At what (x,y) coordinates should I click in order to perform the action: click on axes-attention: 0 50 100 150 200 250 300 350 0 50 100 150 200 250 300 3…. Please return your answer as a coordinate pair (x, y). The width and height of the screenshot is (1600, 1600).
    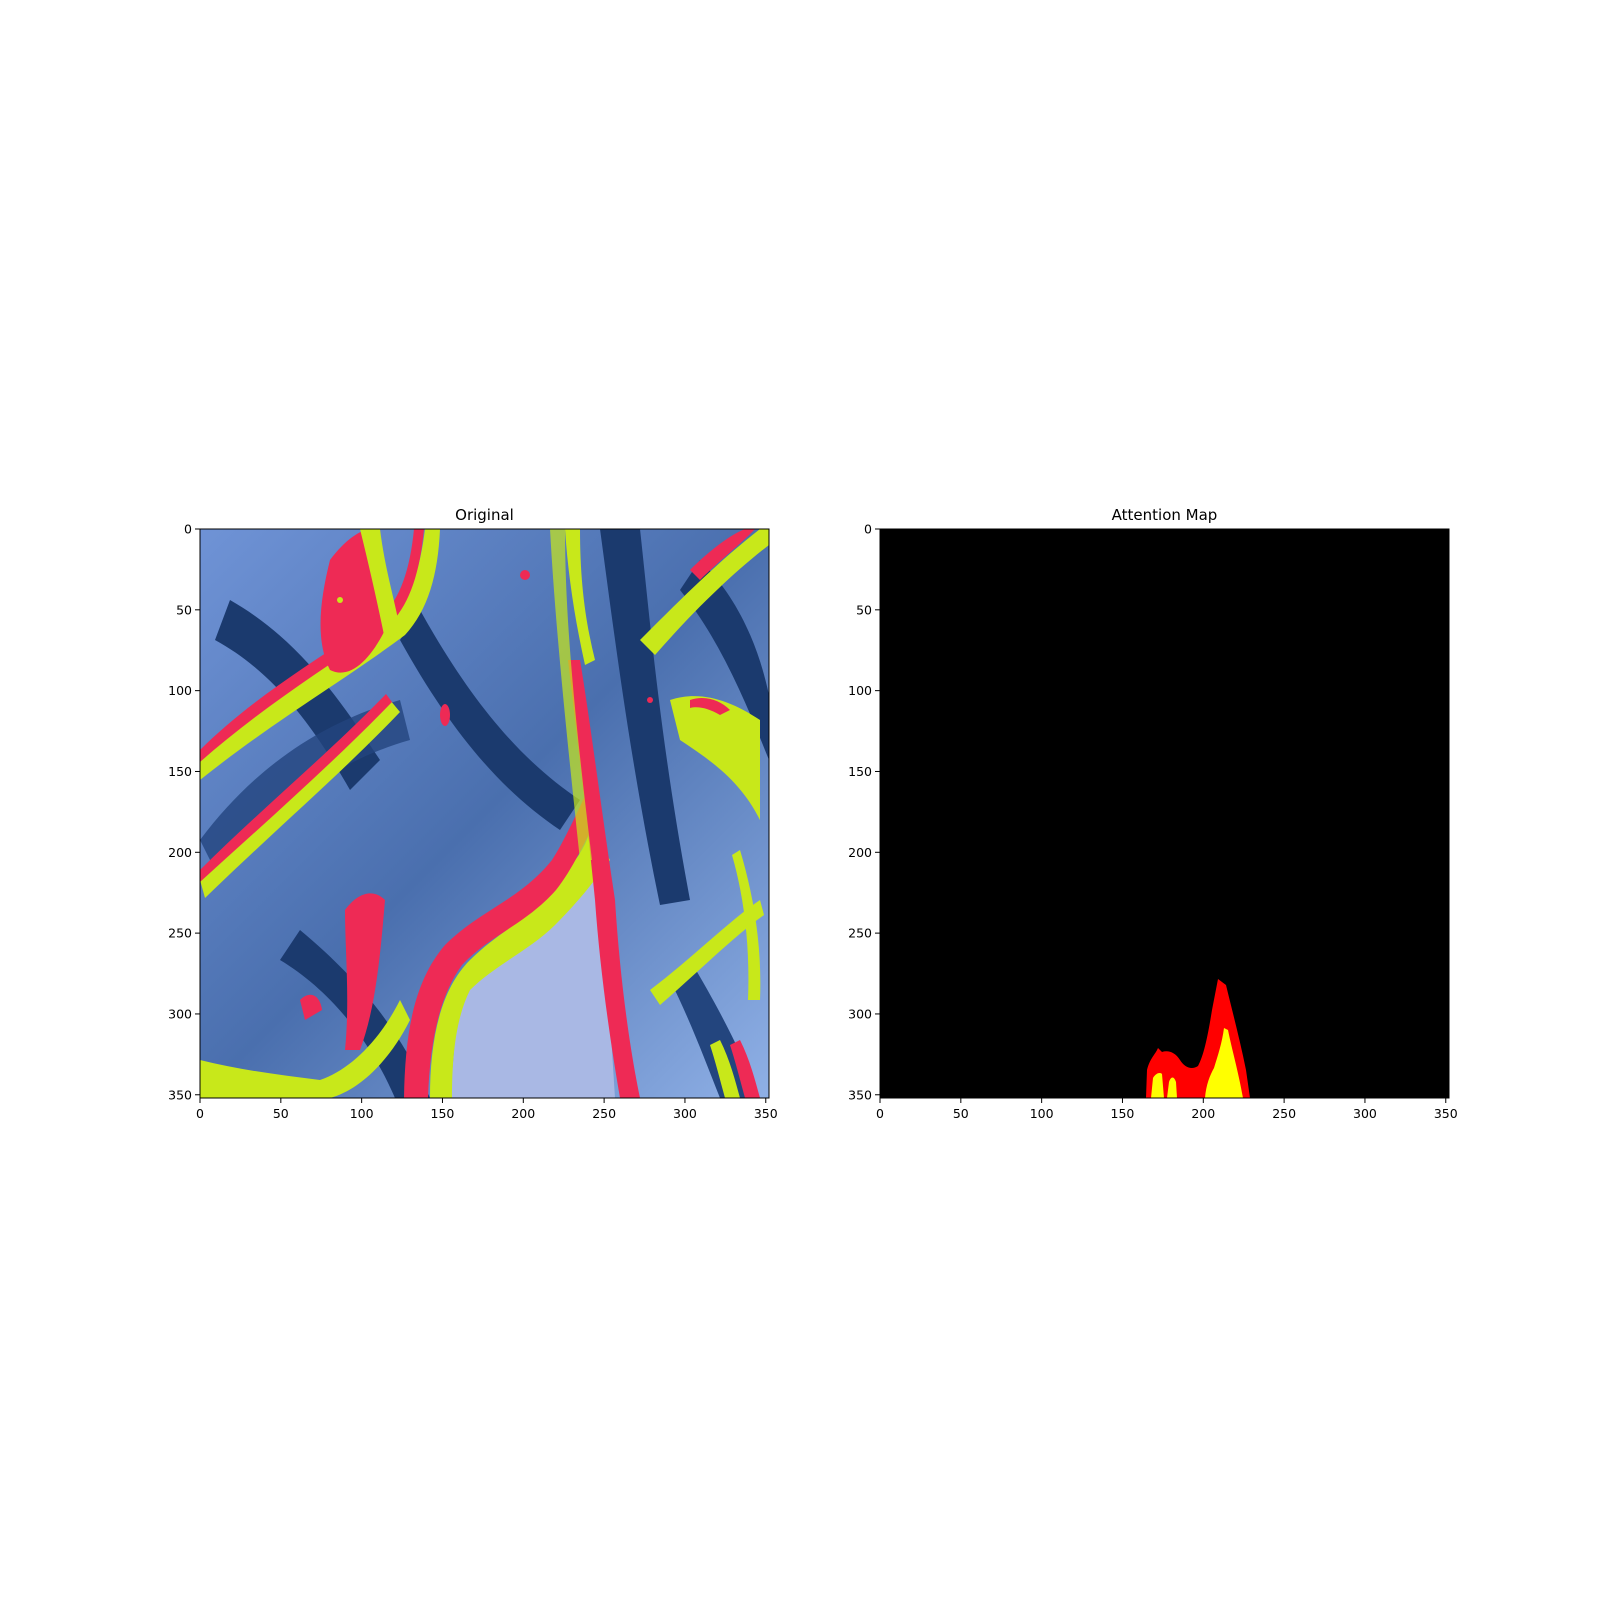
    Looking at the image, I should click on (1153, 822).